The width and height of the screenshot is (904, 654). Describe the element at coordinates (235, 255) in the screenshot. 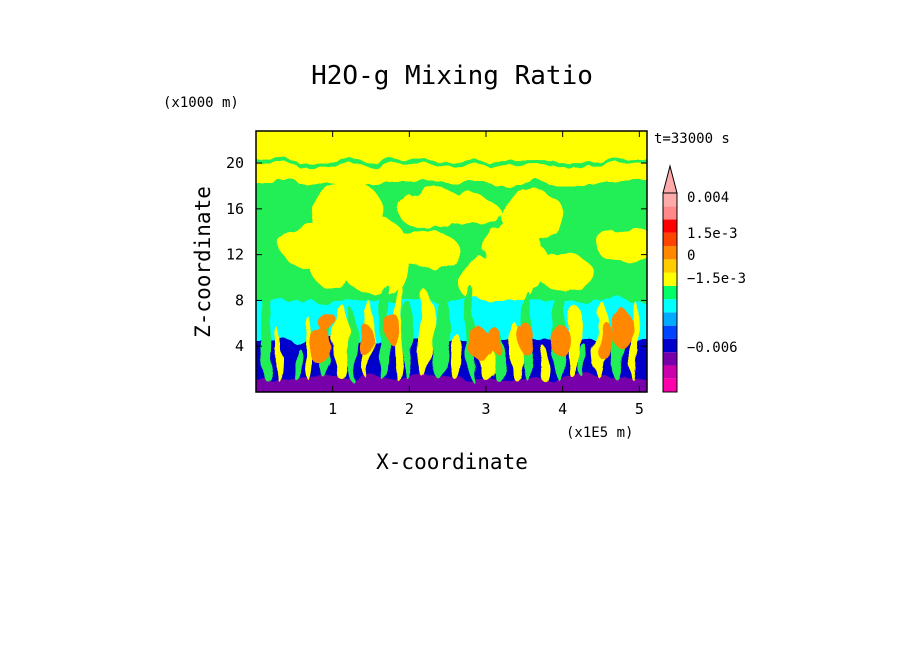

I see `y-tick-label: 12` at that location.